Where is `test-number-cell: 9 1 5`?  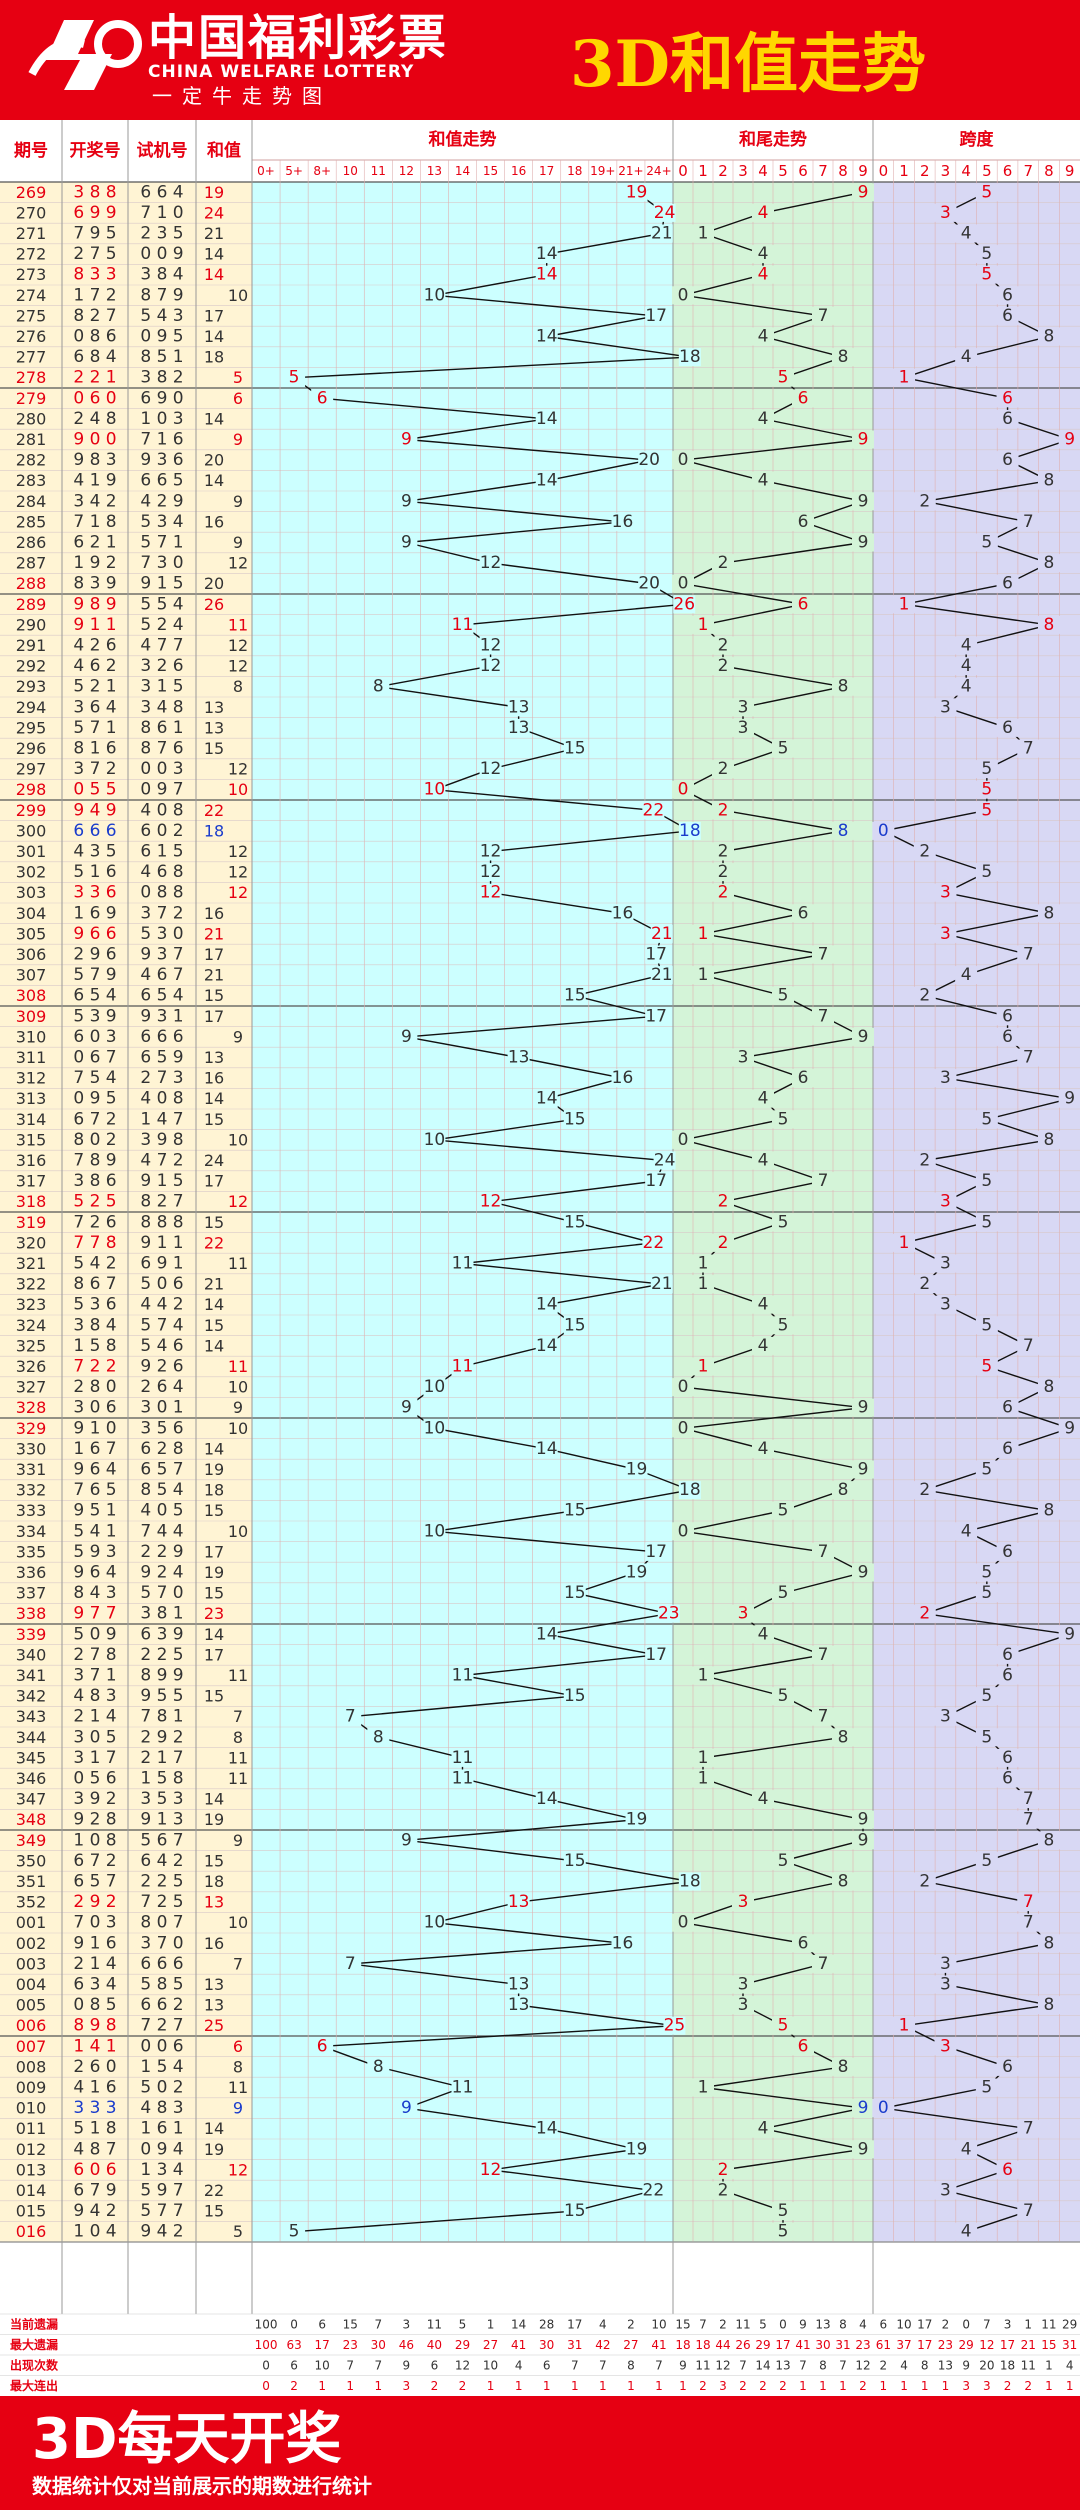 test-number-cell: 9 1 5 is located at coordinates (161, 584).